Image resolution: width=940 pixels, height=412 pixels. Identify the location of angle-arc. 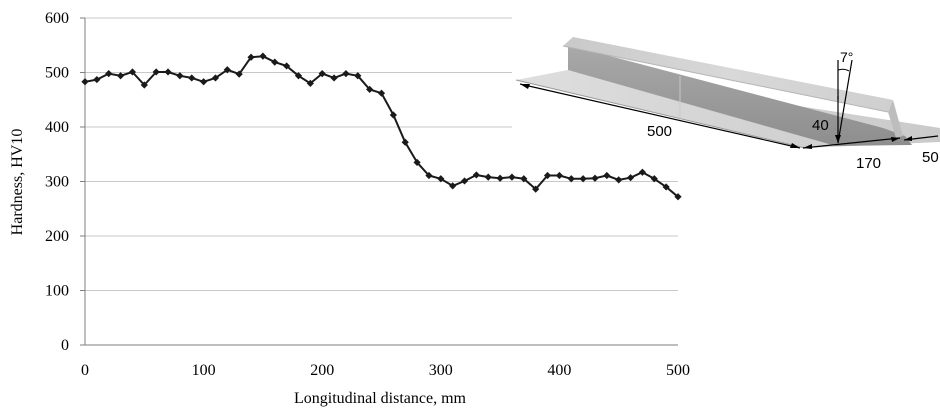
(843, 70).